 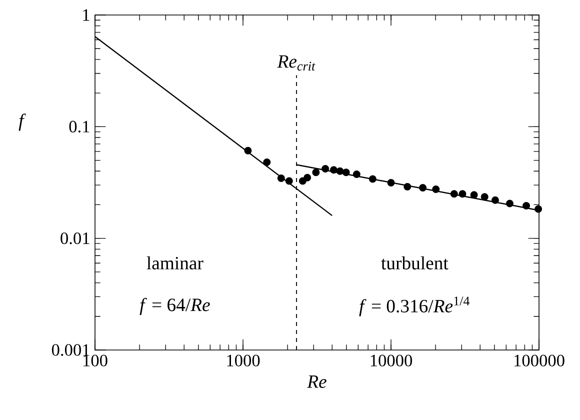 What do you see at coordinates (243, 360) in the screenshot?
I see `x-tick-label: 1000` at bounding box center [243, 360].